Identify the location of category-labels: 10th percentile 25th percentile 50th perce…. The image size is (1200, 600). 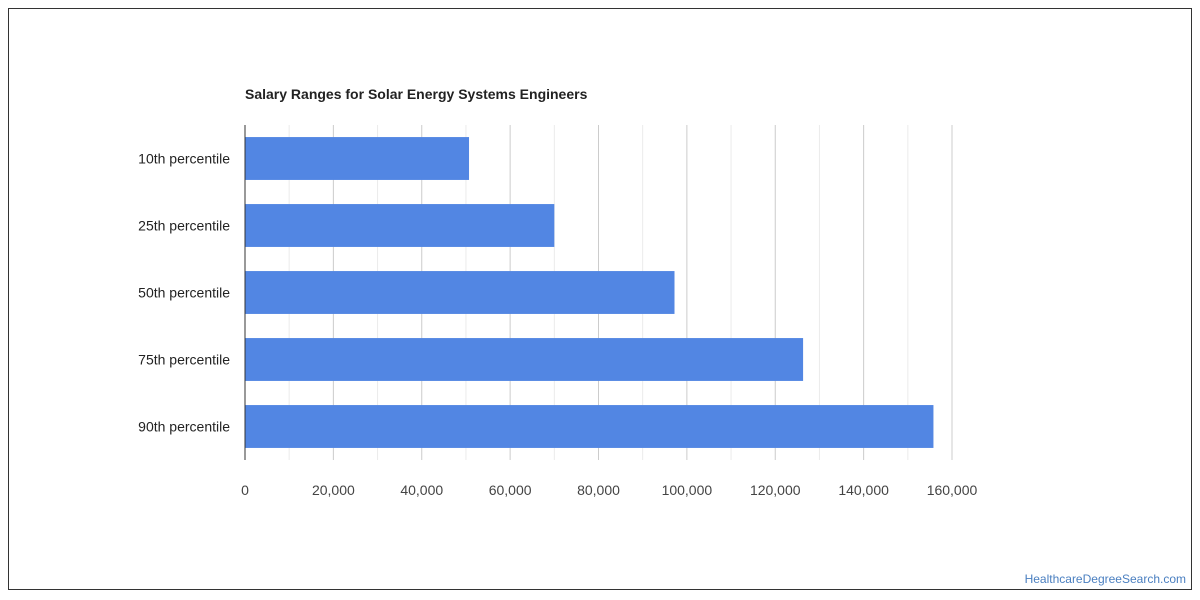
(184, 293).